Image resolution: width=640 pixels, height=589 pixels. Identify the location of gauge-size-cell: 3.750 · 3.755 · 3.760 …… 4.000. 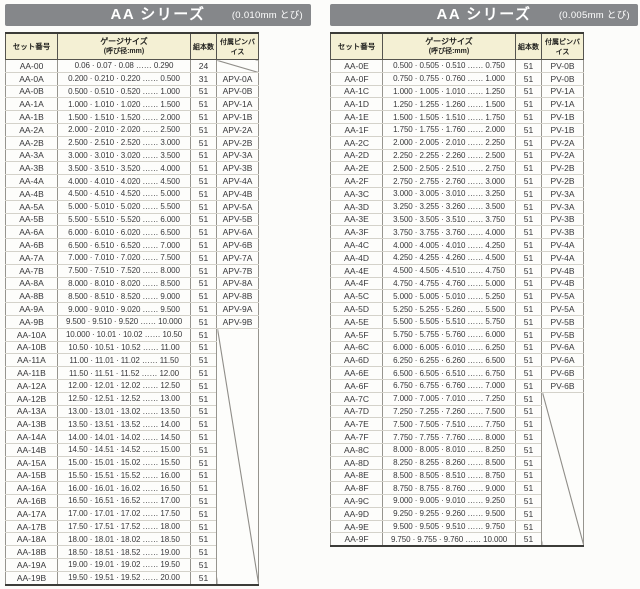
(449, 232).